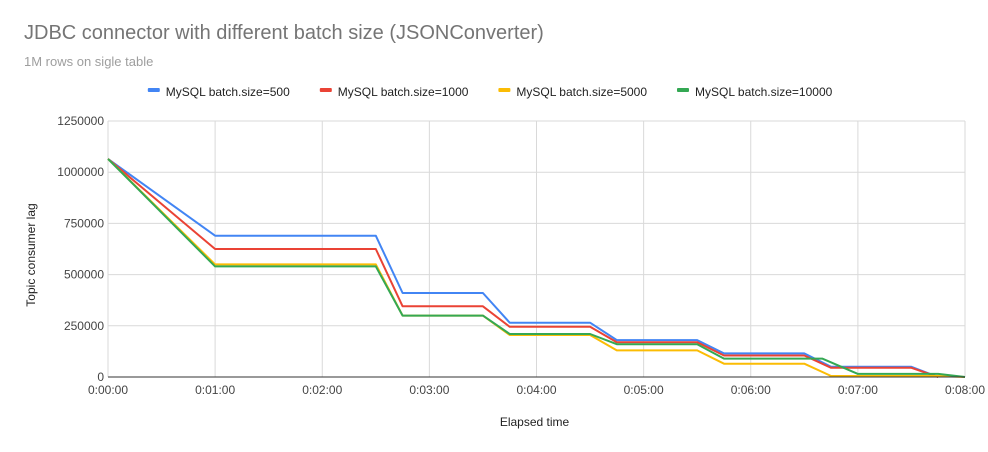  What do you see at coordinates (80, 172) in the screenshot?
I see `y-tick-label: 1000000` at bounding box center [80, 172].